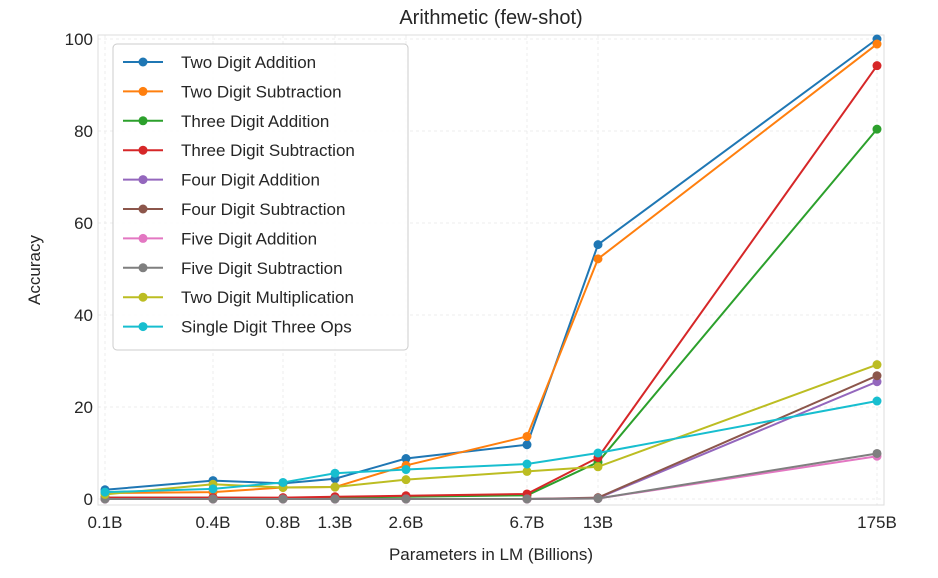 The height and width of the screenshot is (578, 938). Describe the element at coordinates (248, 62) in the screenshot. I see `legend-label: Two Digit Addition` at that location.